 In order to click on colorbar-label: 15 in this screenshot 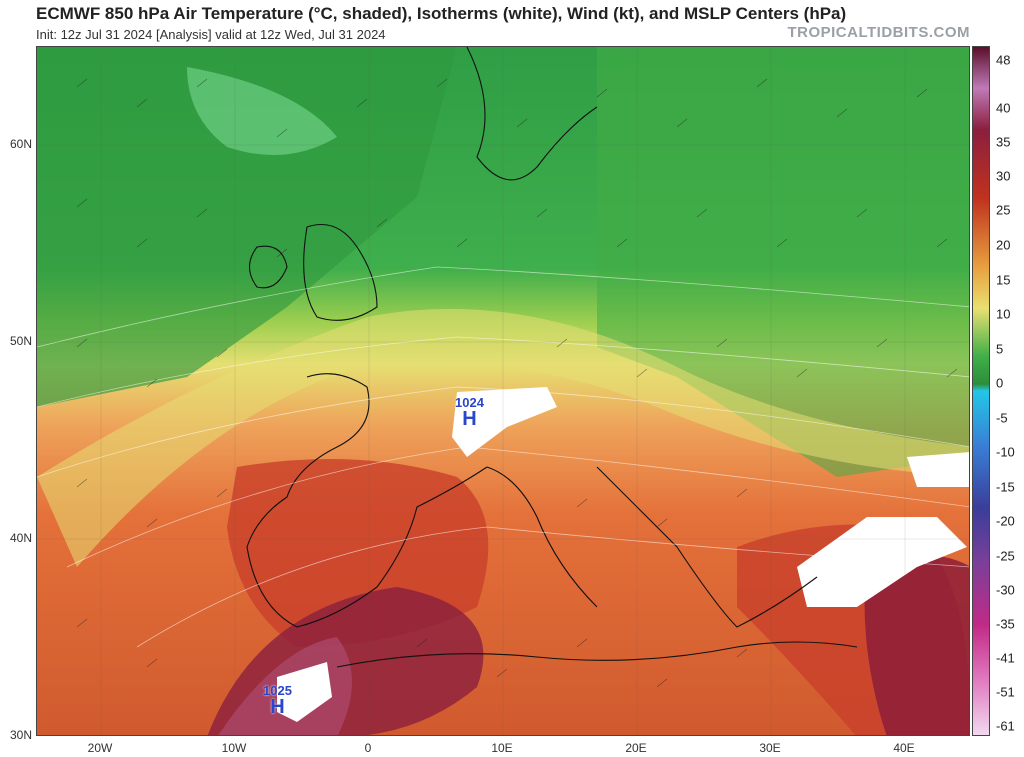, I will do `click(1003, 280)`.